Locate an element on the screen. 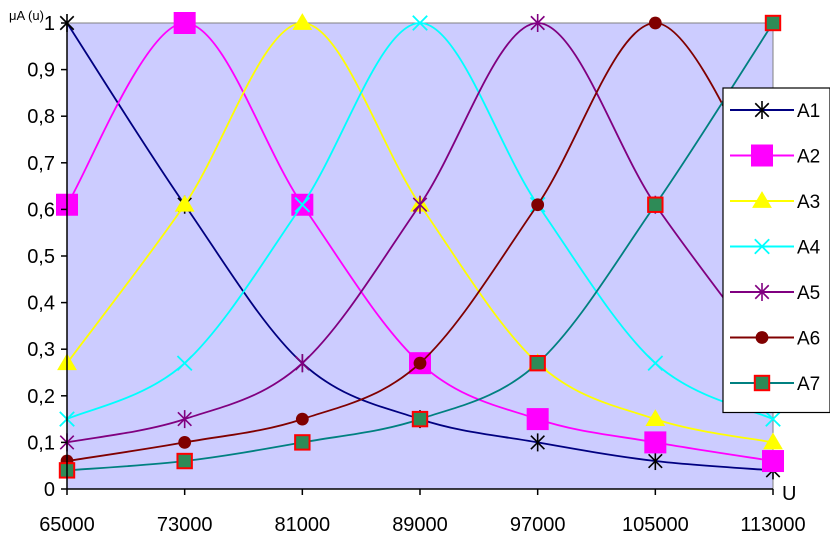 This screenshot has width=830, height=538. y-tick-label: 0,2 is located at coordinates (41, 397).